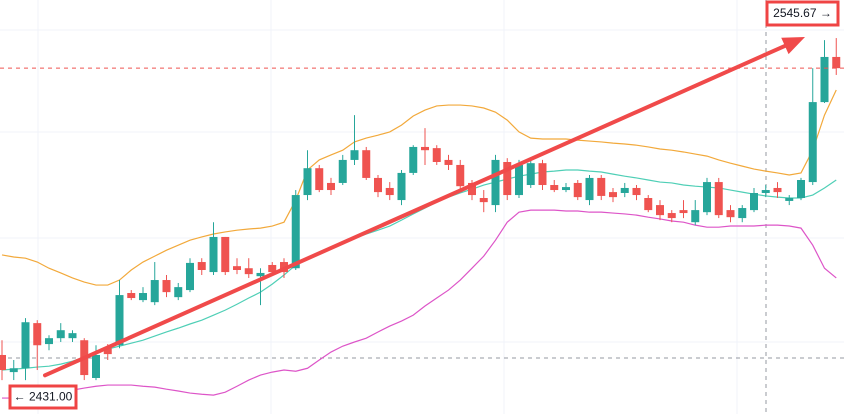 This screenshot has height=414, width=844. Describe the element at coordinates (793, 45) in the screenshot. I see `arrow-head` at that location.